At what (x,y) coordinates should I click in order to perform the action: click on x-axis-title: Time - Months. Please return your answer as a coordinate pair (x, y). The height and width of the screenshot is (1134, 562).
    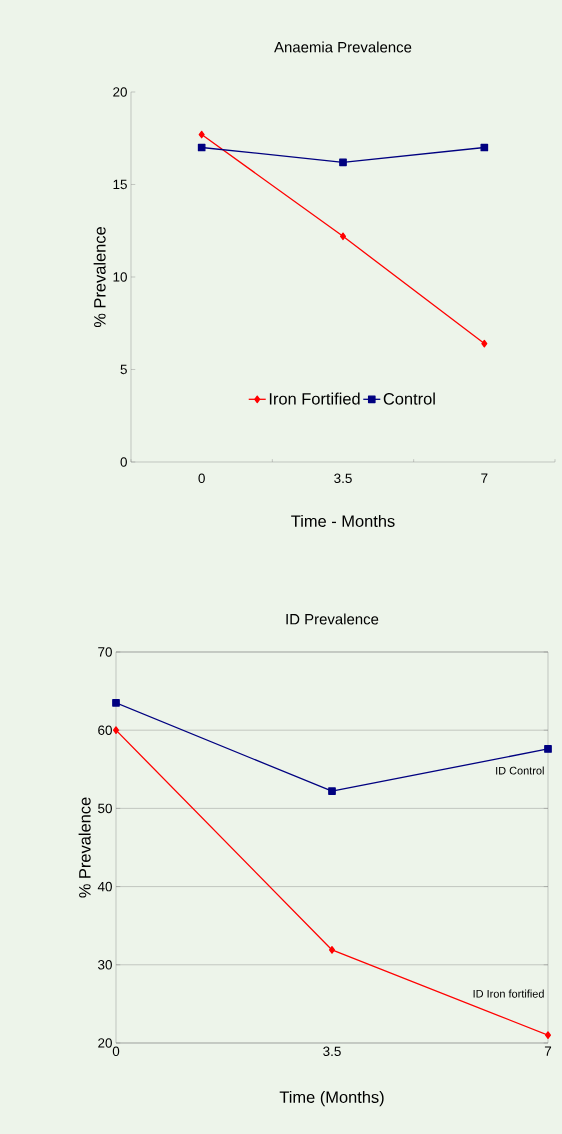
    Looking at the image, I should click on (343, 520).